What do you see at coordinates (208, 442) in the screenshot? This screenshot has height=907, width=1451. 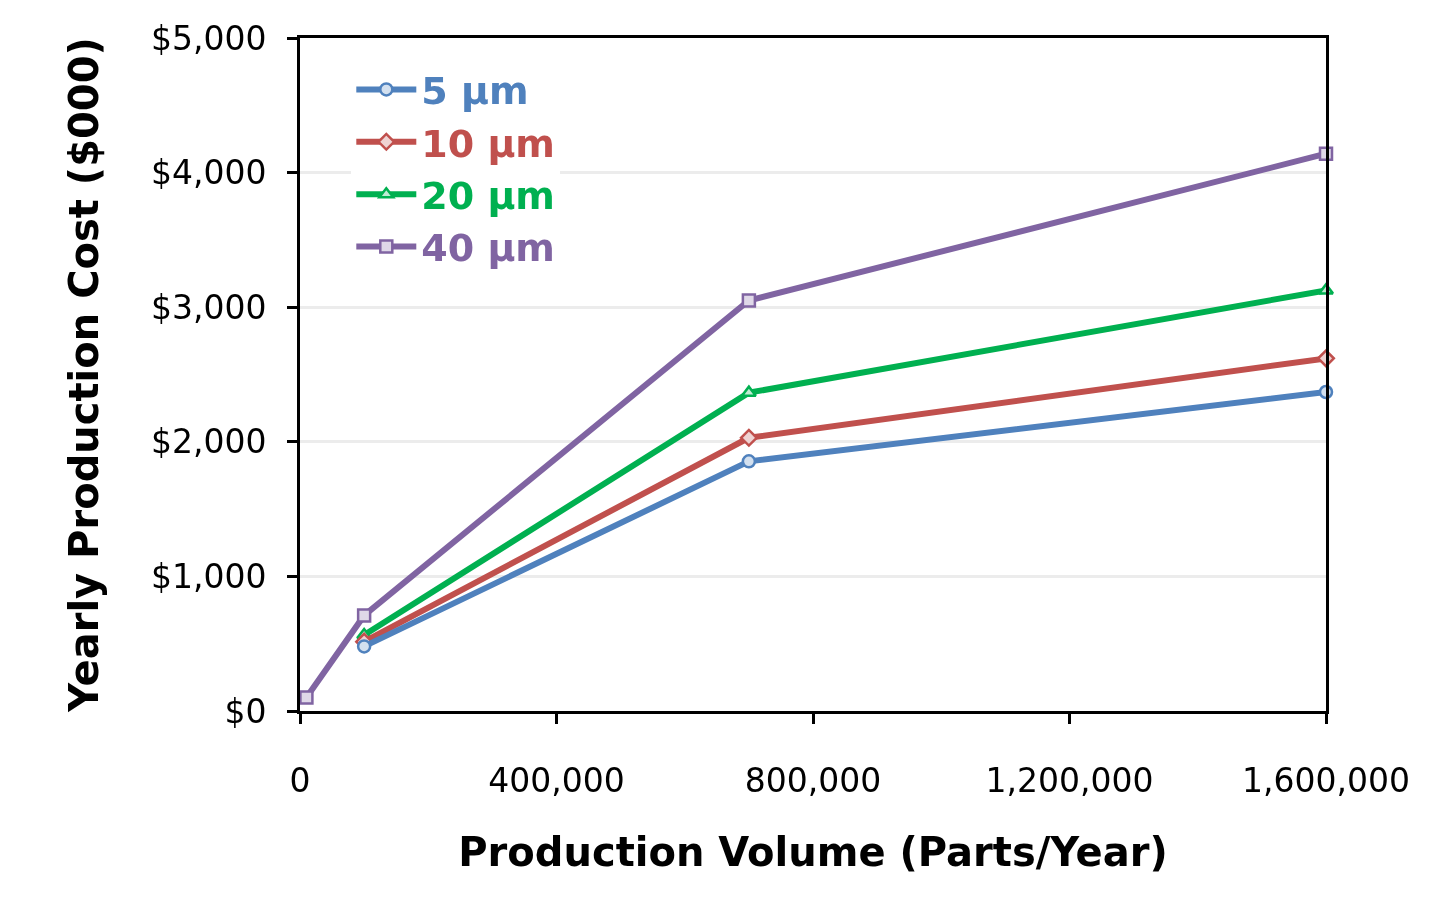 I see `y-tick-label: $2,000` at bounding box center [208, 442].